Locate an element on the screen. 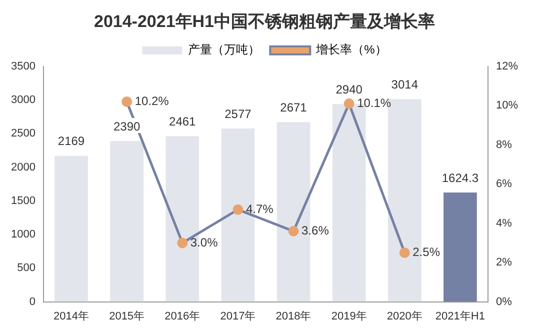 This screenshot has width=533, height=334. data-label: 10.1% is located at coordinates (374, 103).